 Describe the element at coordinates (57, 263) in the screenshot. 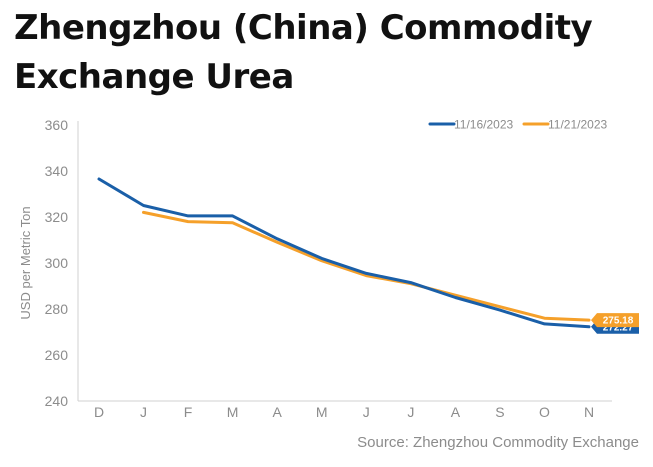

I see `y-tick-label: 300` at that location.